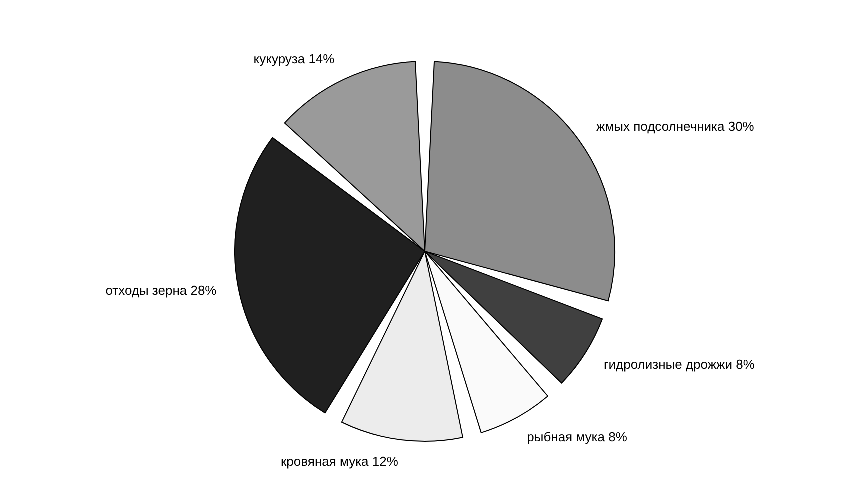 The image size is (850, 503). What do you see at coordinates (162, 290) in the screenshot?
I see `slice-label: отходы зерна 28%` at bounding box center [162, 290].